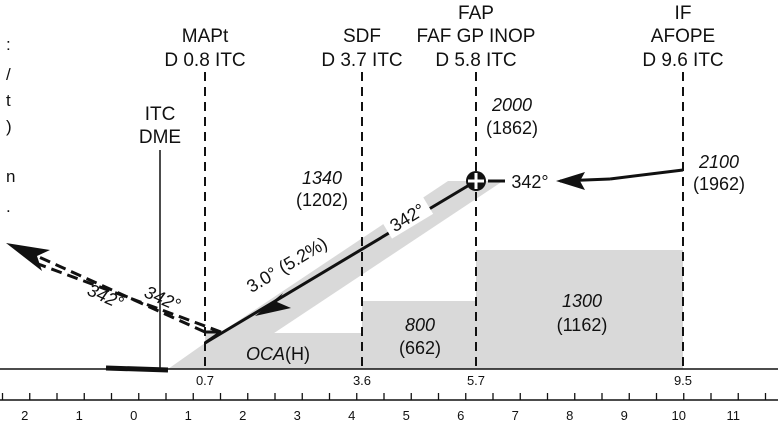 Image resolution: width=778 pixels, height=428 pixels. What do you see at coordinates (476, 380) in the screenshot?
I see `distance-mark-fap: 5.7` at bounding box center [476, 380].